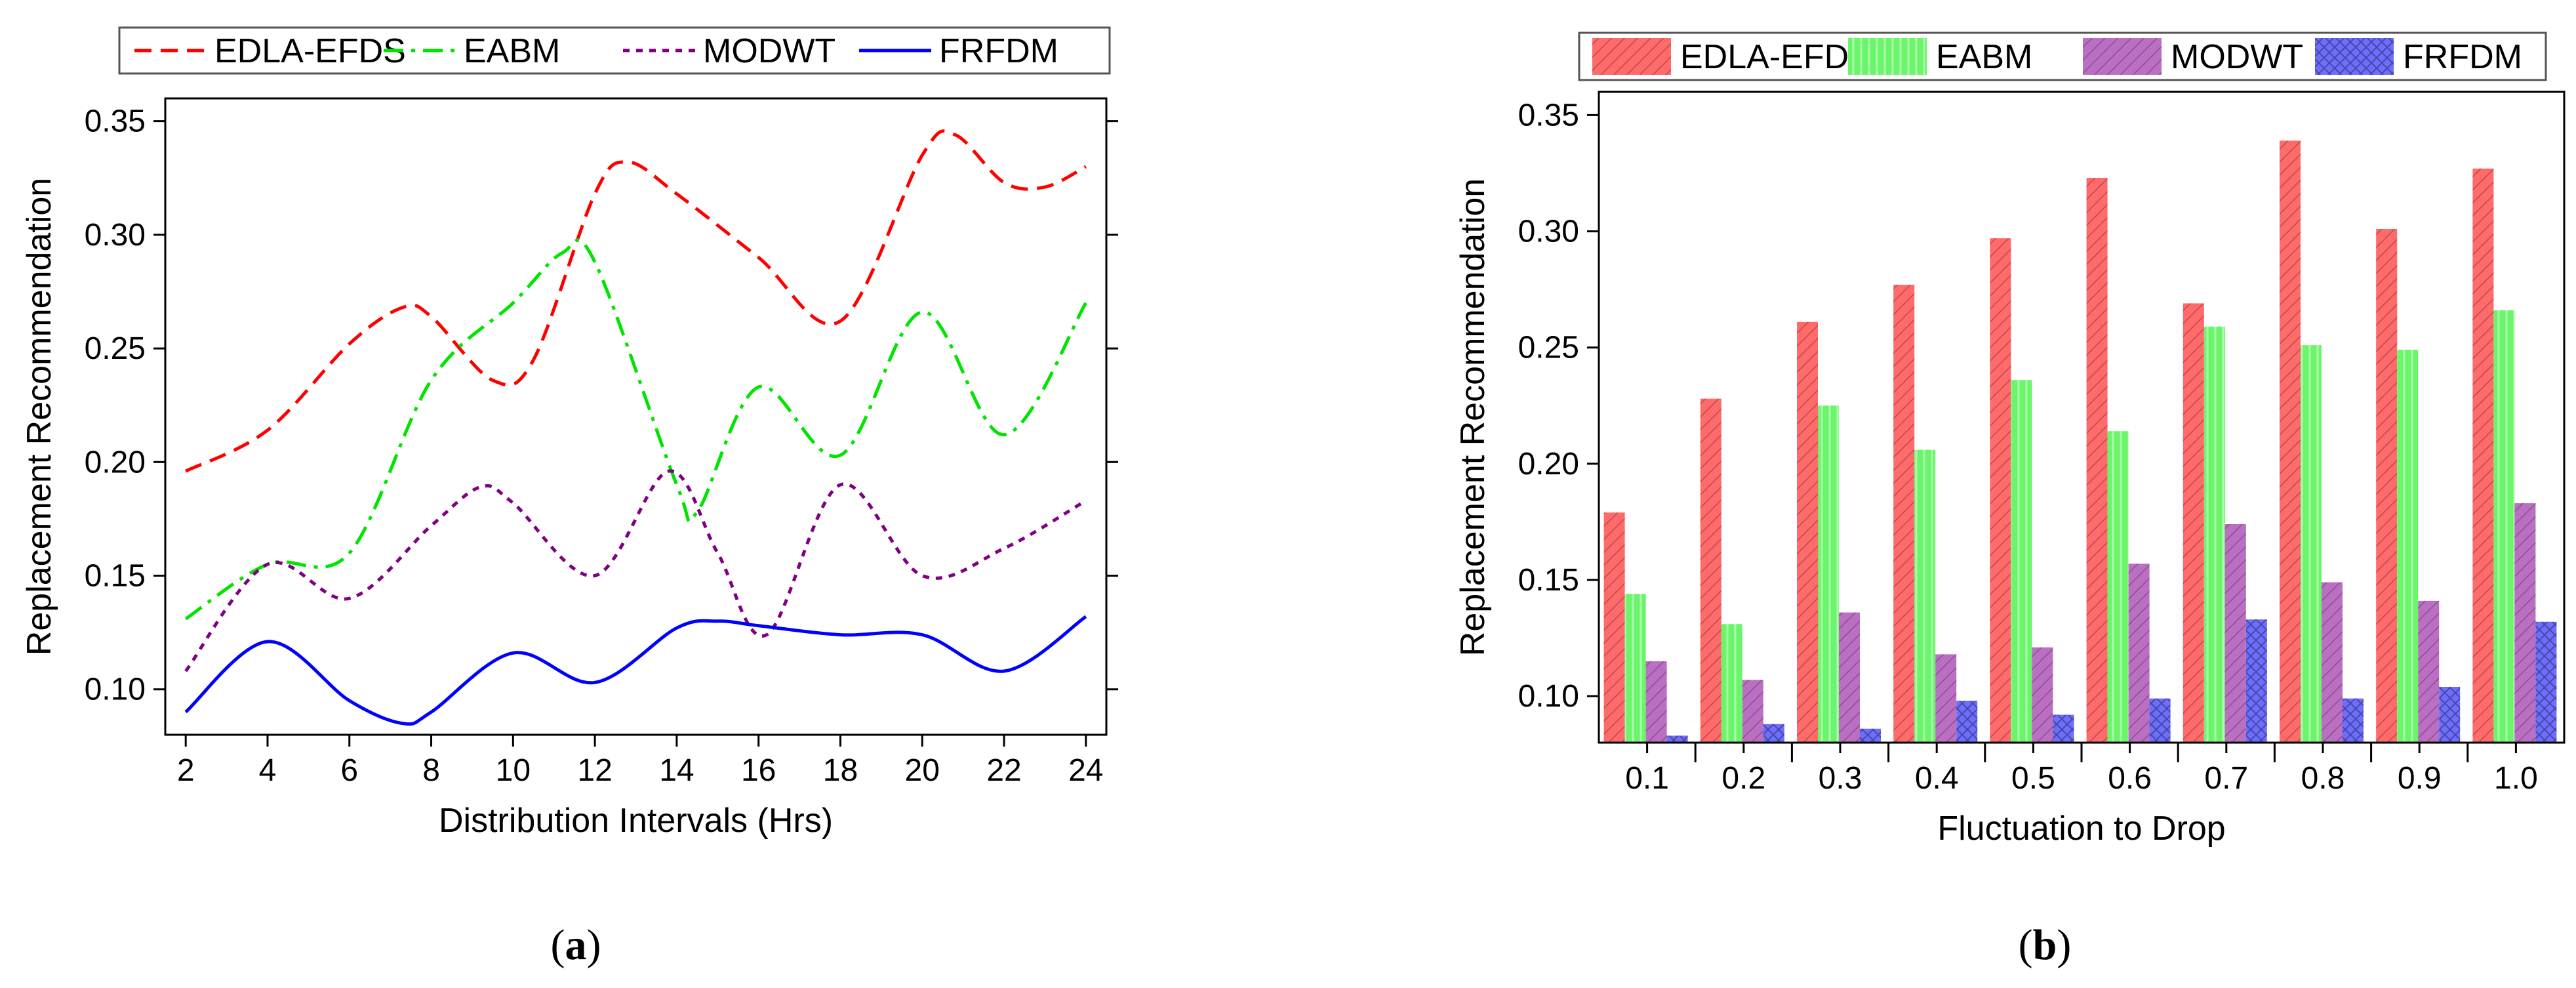 The height and width of the screenshot is (988, 2576). What do you see at coordinates (2033, 778) in the screenshot?
I see `x-tick-label: 0.5` at bounding box center [2033, 778].